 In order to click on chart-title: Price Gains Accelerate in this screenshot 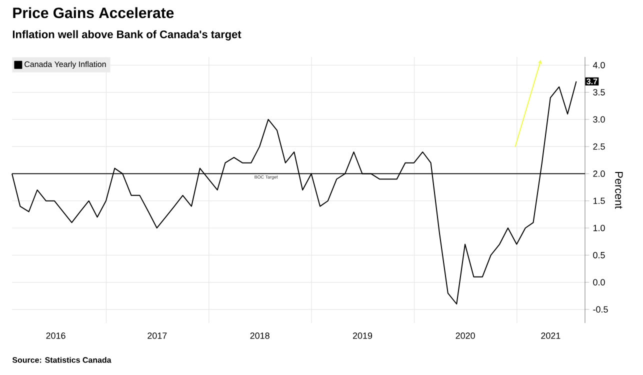, I will do `click(93, 12)`.